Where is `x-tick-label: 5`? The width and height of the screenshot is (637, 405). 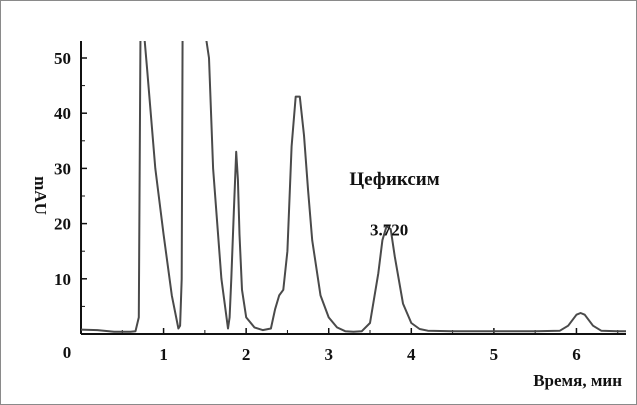 x-tick-label: 5 is located at coordinates (494, 354).